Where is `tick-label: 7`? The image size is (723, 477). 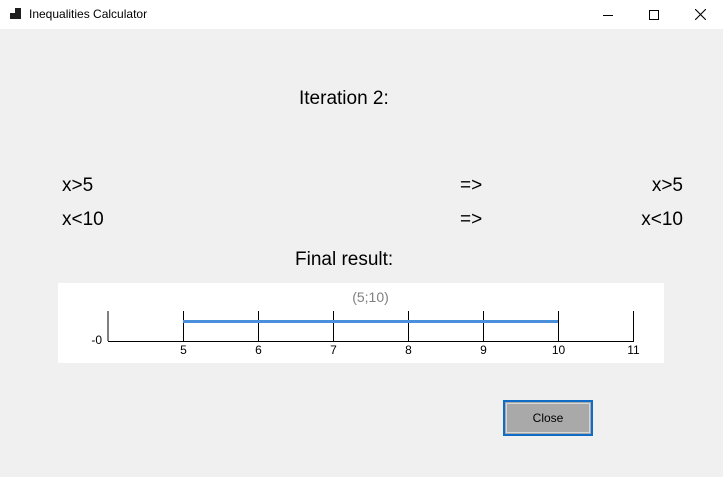
tick-label: 7 is located at coordinates (333, 350).